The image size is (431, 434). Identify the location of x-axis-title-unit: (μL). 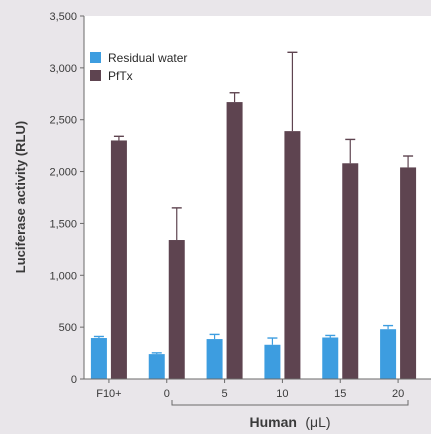
(317, 422).